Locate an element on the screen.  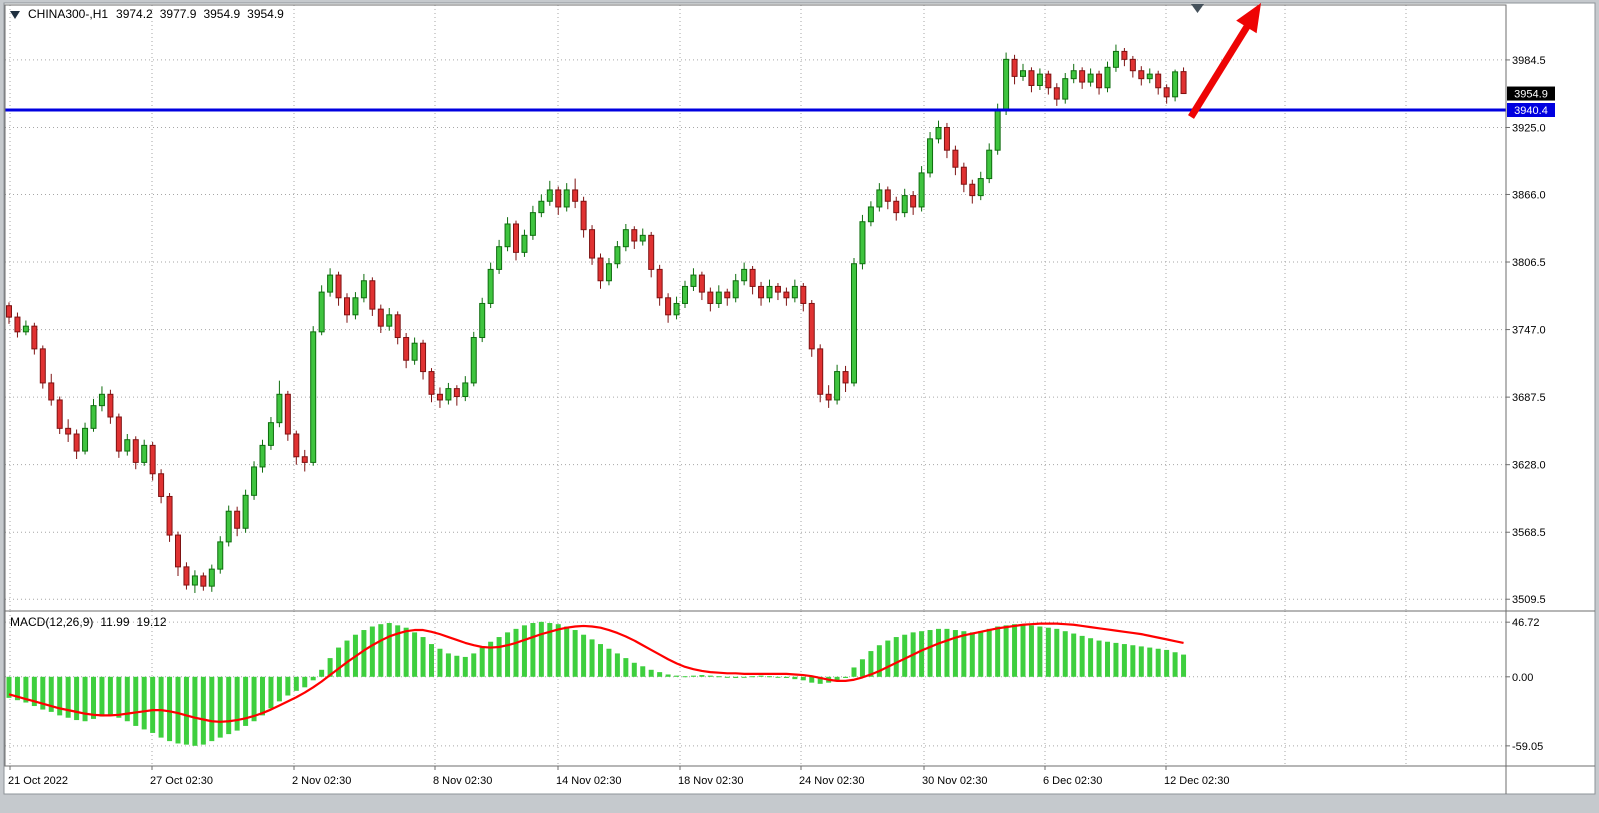
macd-axis-label: -59.05 is located at coordinates (1527, 747).